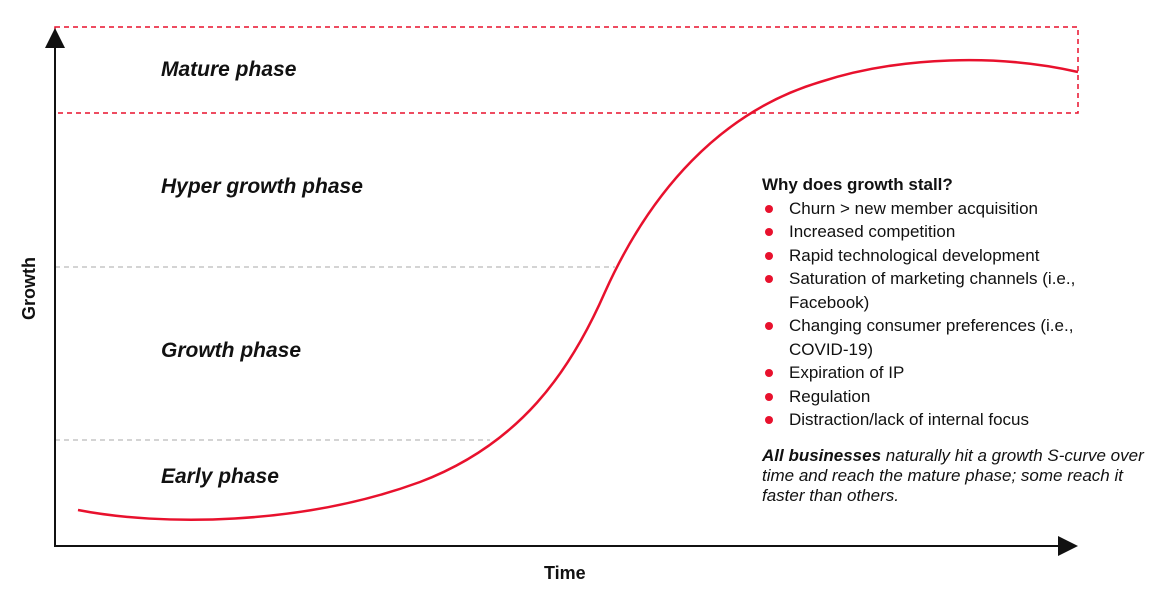 The image size is (1152, 599). What do you see at coordinates (947, 373) in the screenshot?
I see `stall-item: Expiration of IP` at bounding box center [947, 373].